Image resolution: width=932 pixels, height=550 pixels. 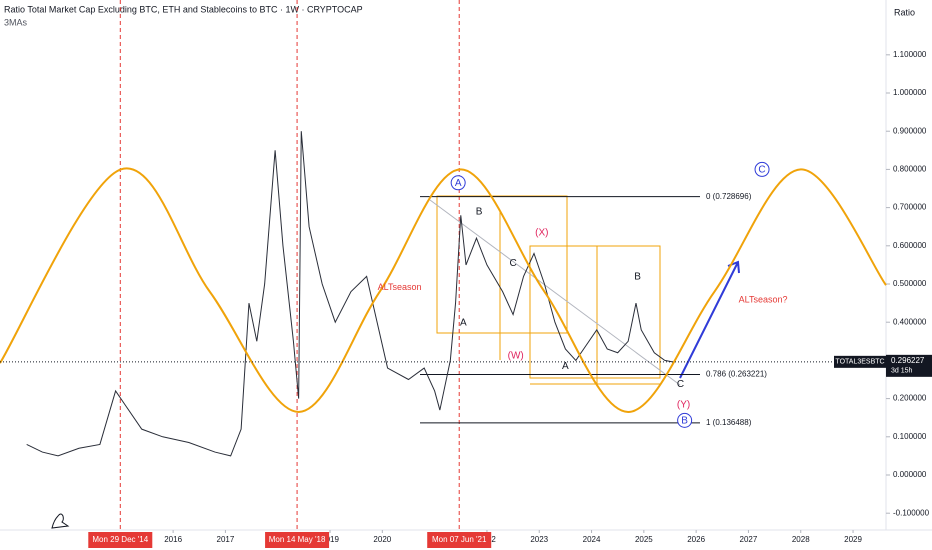 I want to click on x-tick-label: 2016, so click(x=173, y=539).